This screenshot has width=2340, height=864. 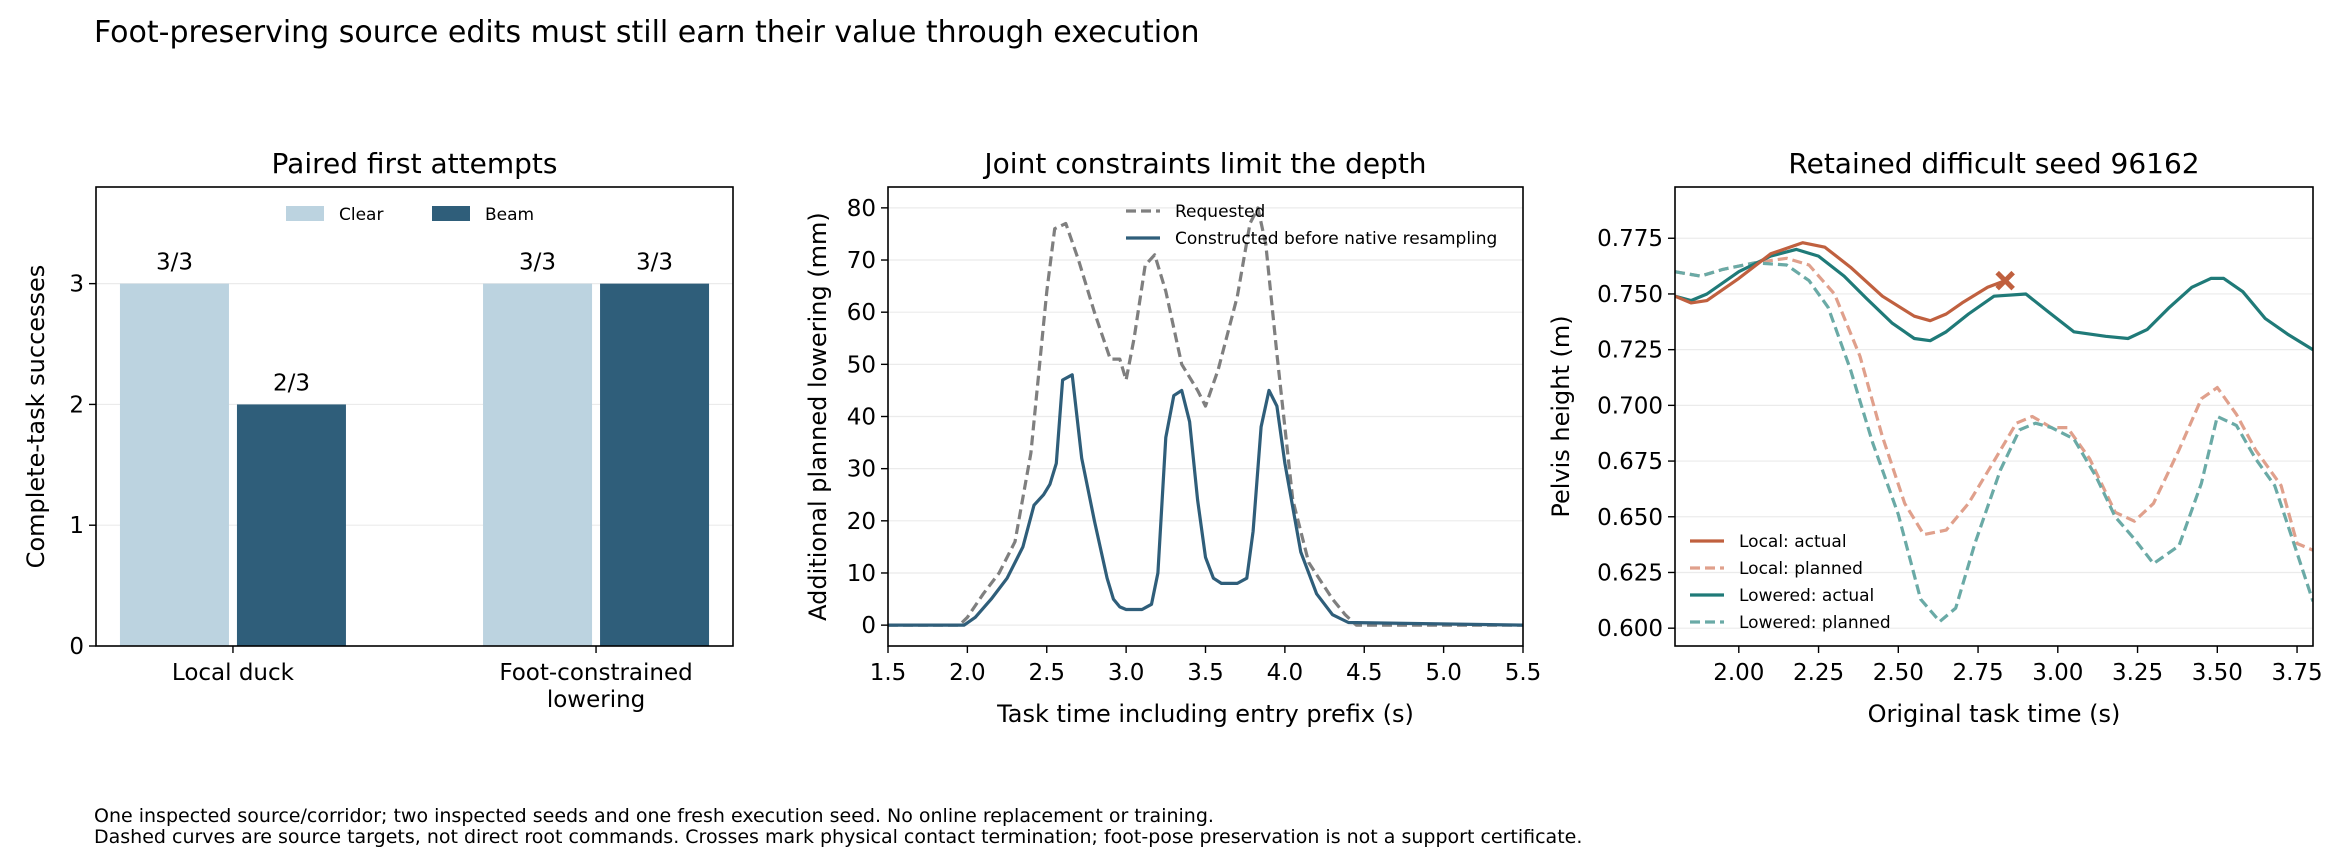 I want to click on legend-label: Local: actual, so click(x=1793, y=542).